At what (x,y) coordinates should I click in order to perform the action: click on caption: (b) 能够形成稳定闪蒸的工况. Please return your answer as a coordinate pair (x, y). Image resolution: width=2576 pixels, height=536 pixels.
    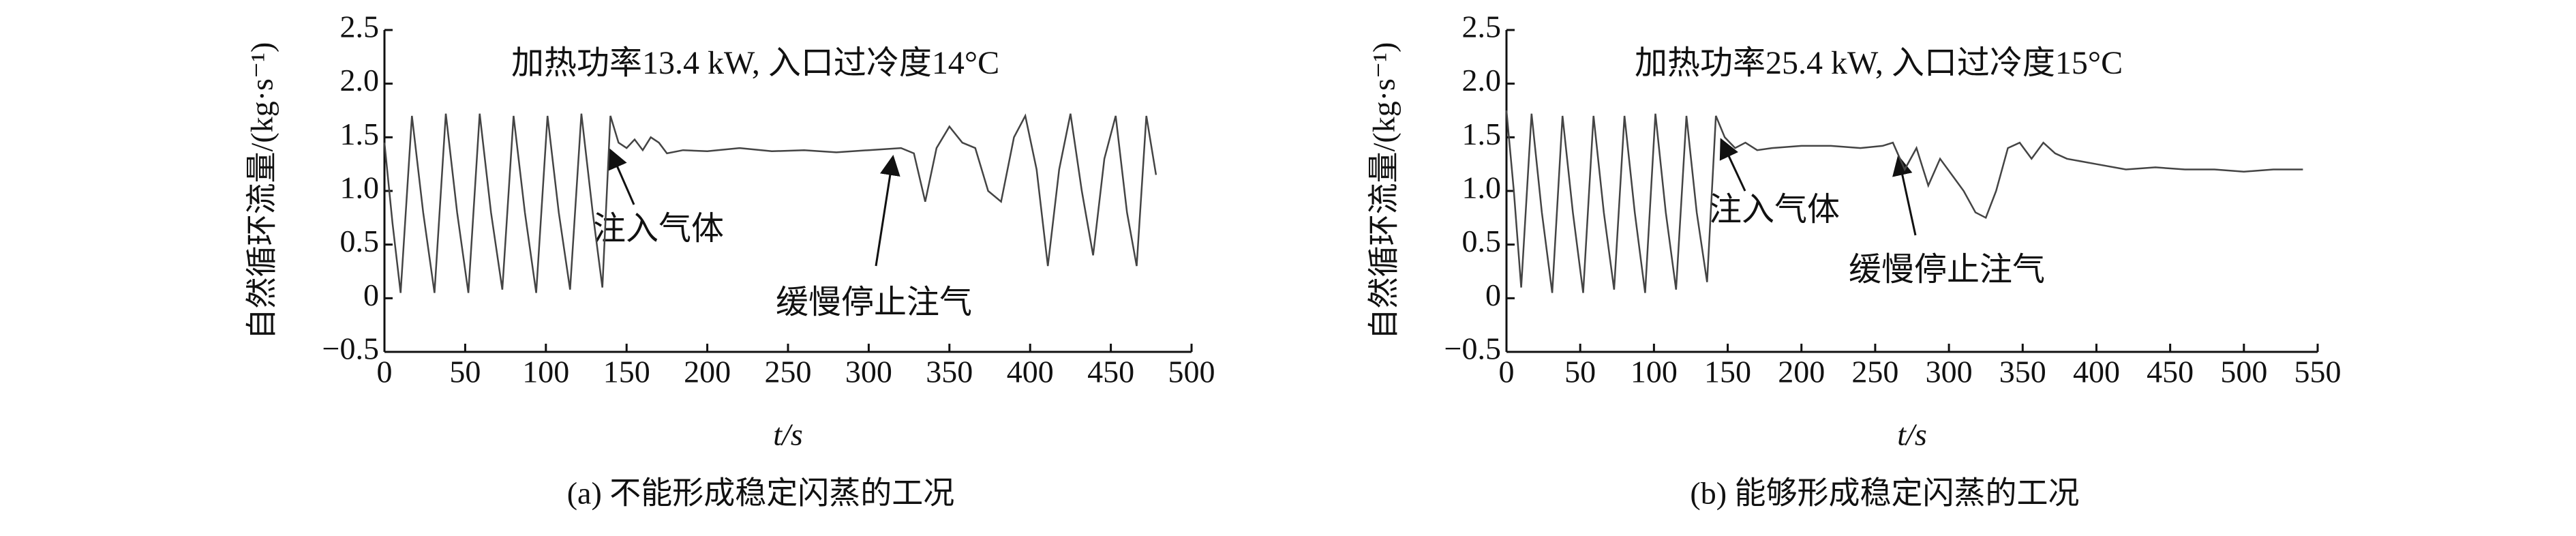
    Looking at the image, I should click on (1884, 494).